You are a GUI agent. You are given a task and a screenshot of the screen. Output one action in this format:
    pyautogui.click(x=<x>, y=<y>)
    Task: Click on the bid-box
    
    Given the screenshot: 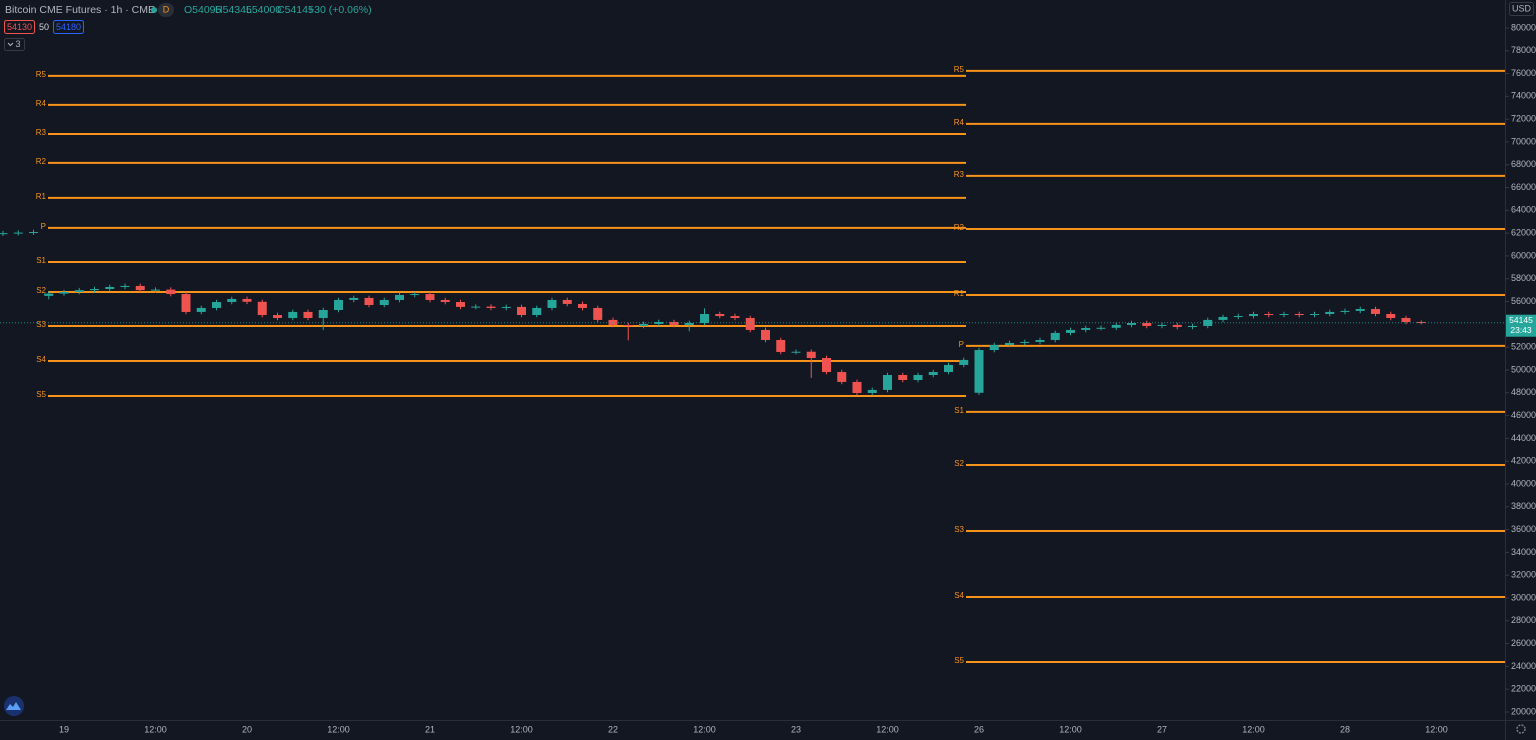 What is the action you would take?
    pyautogui.click(x=19, y=27)
    